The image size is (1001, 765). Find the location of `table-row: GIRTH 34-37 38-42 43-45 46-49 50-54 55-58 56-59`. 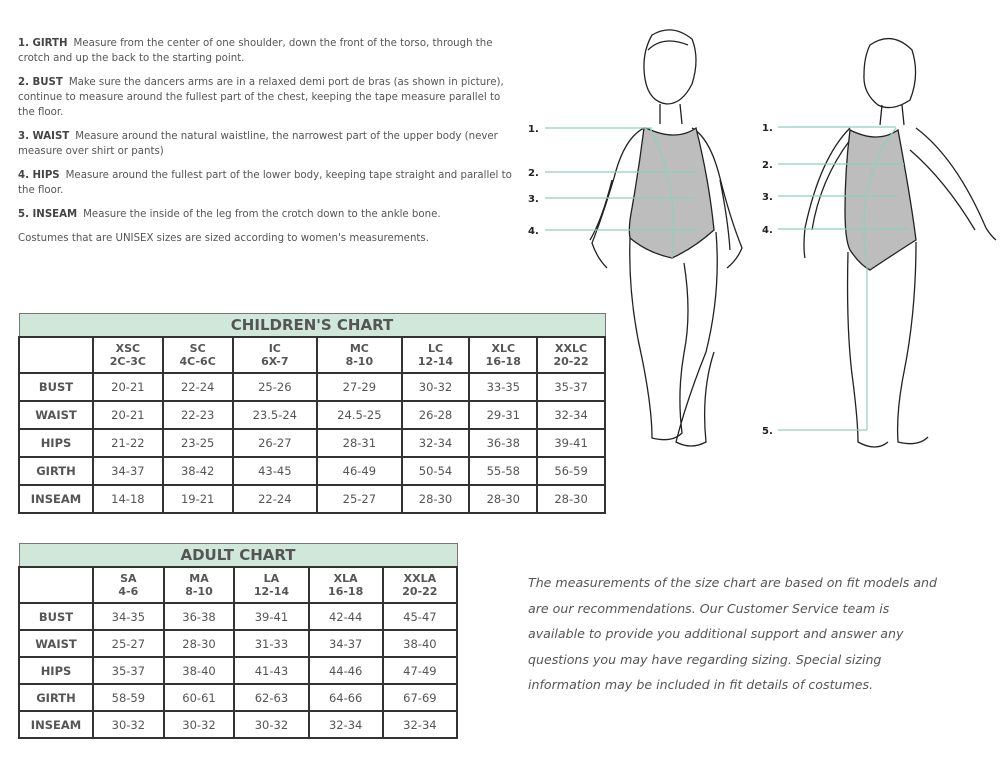

table-row: GIRTH 34-37 38-42 43-45 46-49 50-54 55-58 56-59 is located at coordinates (312, 471).